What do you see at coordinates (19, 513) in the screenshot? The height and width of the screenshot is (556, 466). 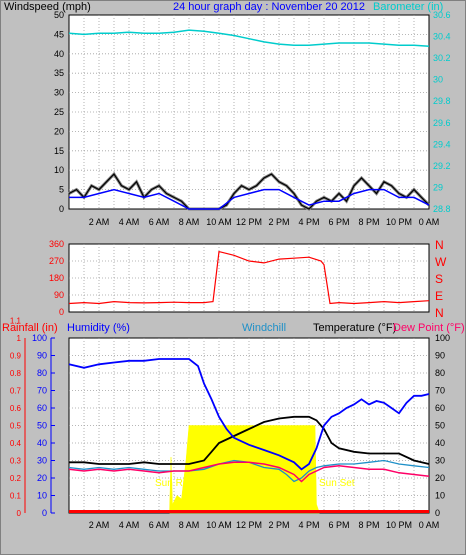 I see `rainfall-tick-label: 0` at bounding box center [19, 513].